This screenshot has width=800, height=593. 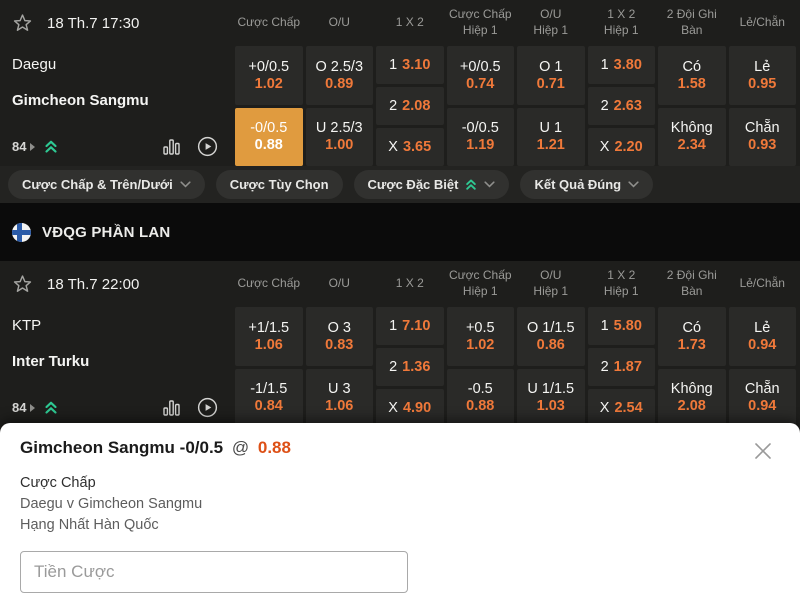 I want to click on odds-cell-even: Chẵn 0.94, so click(x=762, y=397).